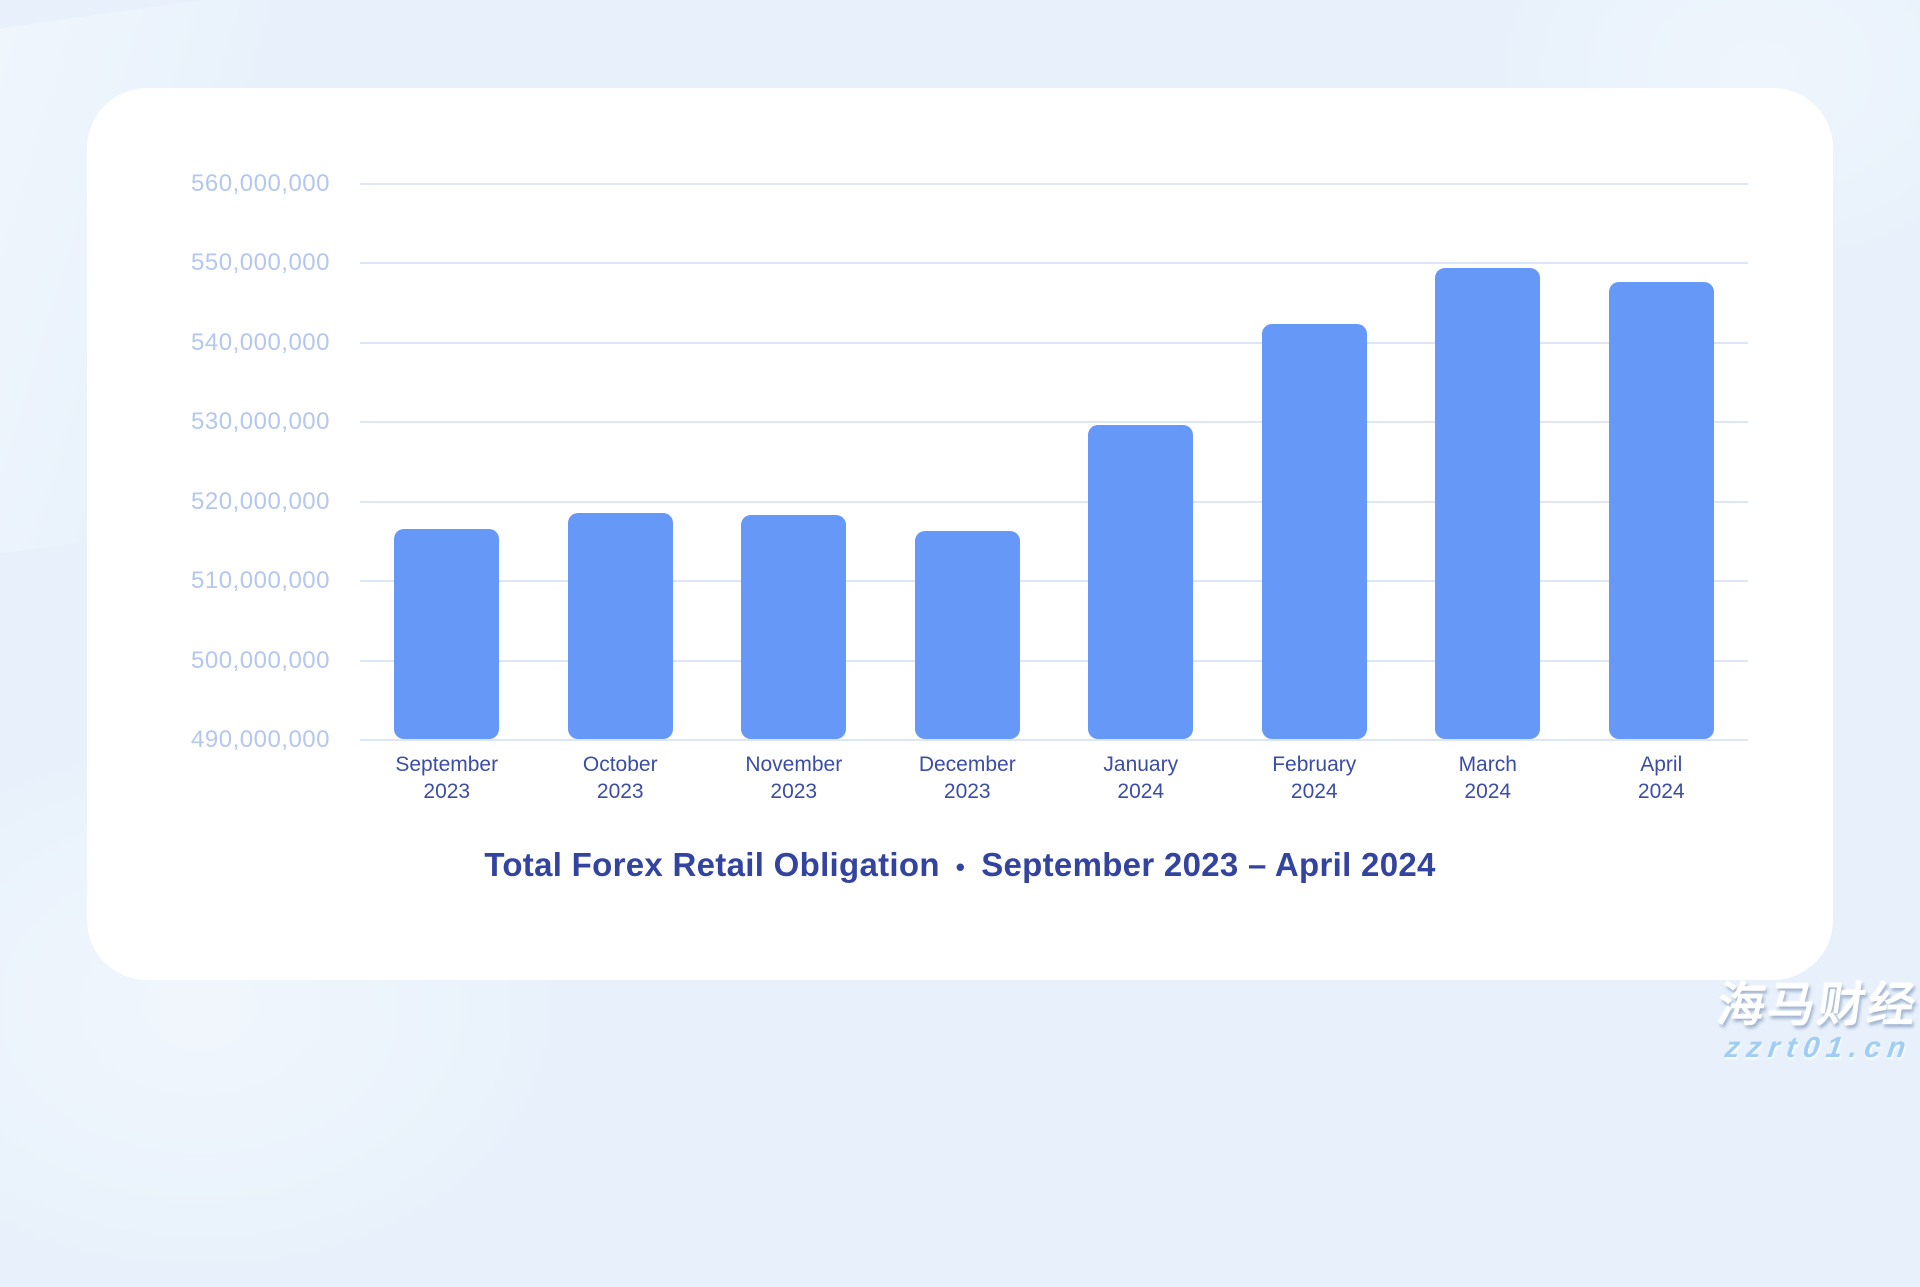 This screenshot has width=1920, height=1287. I want to click on chart-title-main: Total Forex Retail Obligation, so click(712, 864).